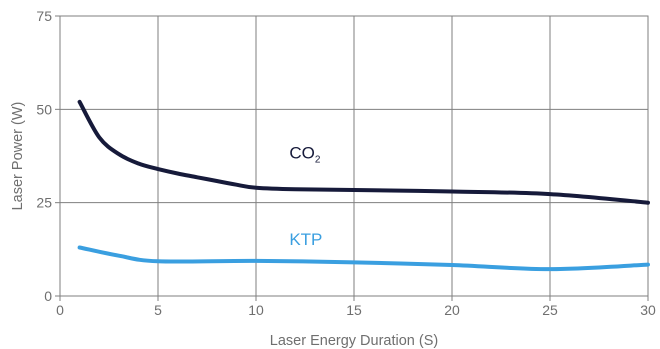 This screenshot has width=660, height=349. What do you see at coordinates (452, 310) in the screenshot?
I see `x-tick-label: 20` at bounding box center [452, 310].